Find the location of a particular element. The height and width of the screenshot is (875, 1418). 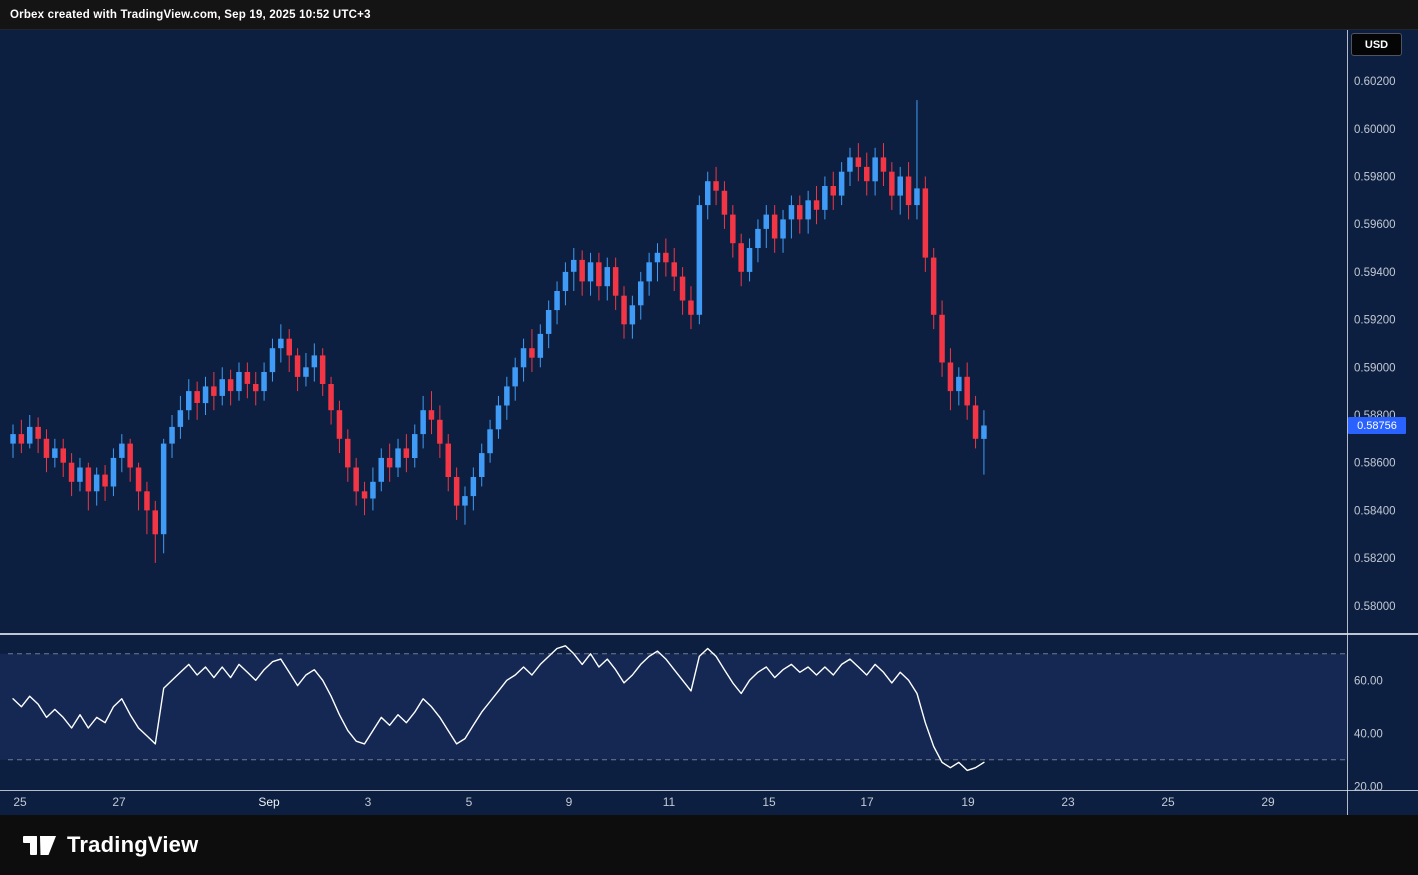

price-tick-label: 0.58600 is located at coordinates (1375, 464).